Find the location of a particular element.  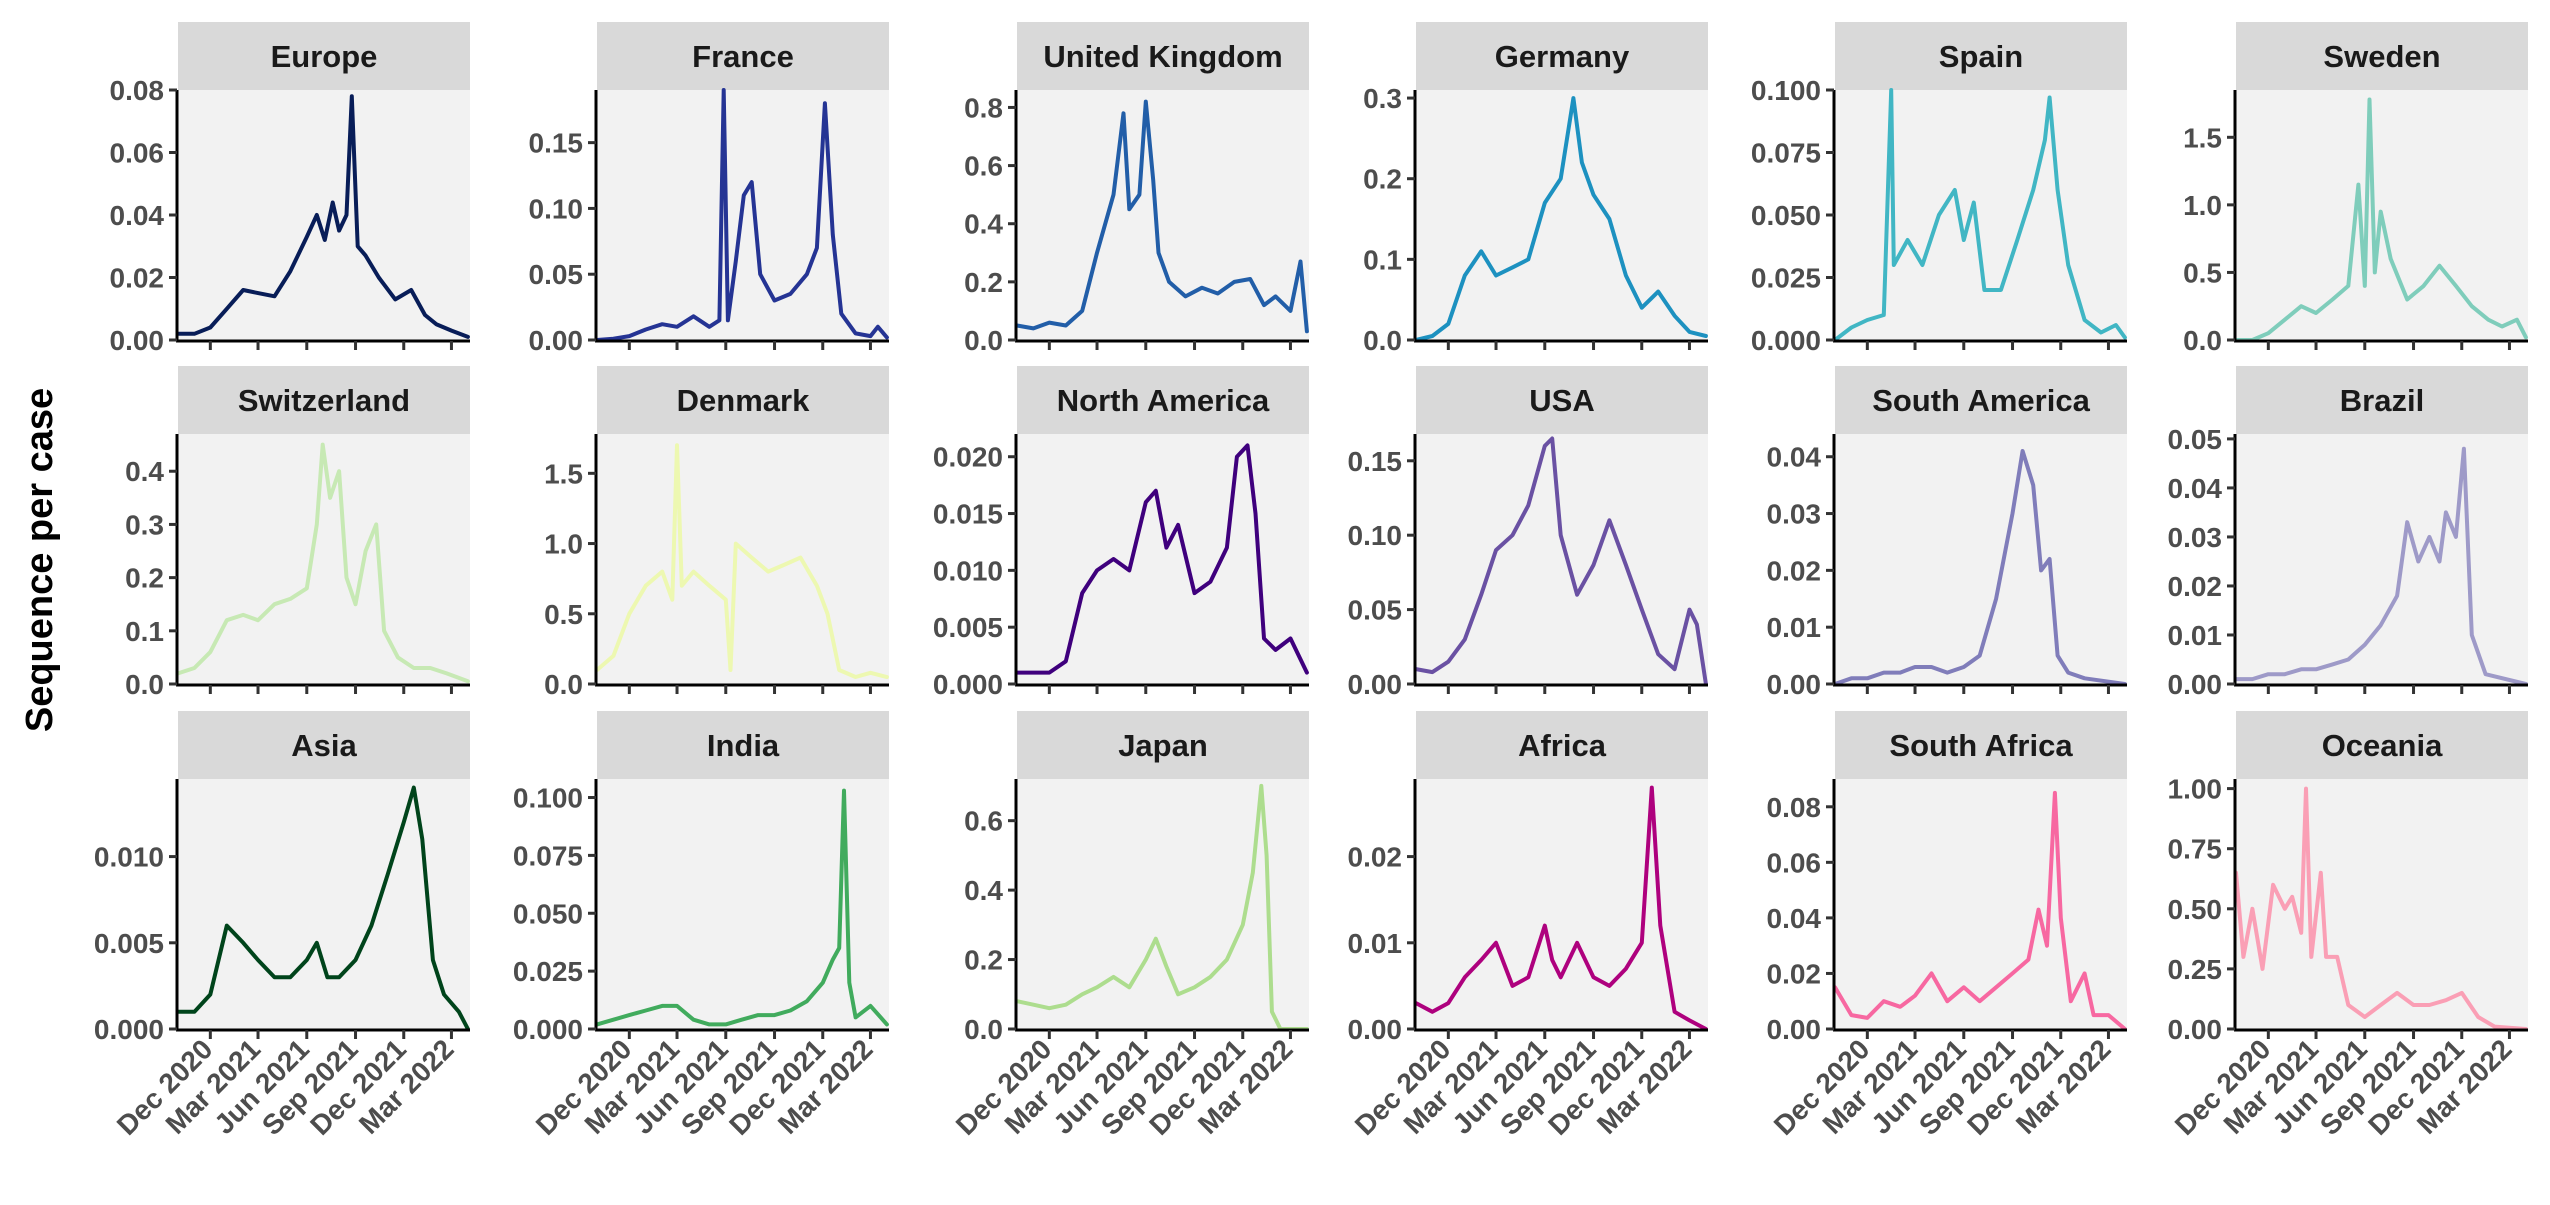

facet-panel-europe: Europe 0.00 0.02 0.04 0.06 0.08 is located at coordinates (290, 189).